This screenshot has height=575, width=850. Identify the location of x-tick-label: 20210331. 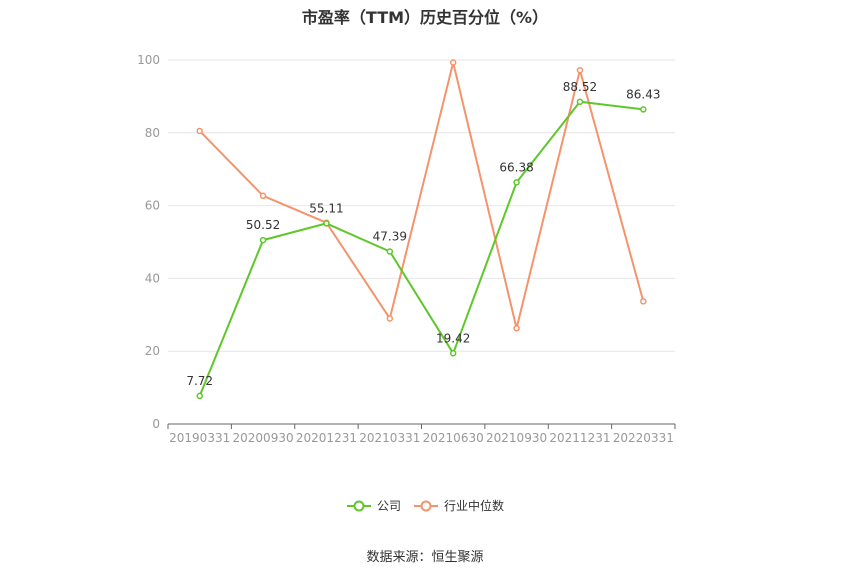
(389, 438).